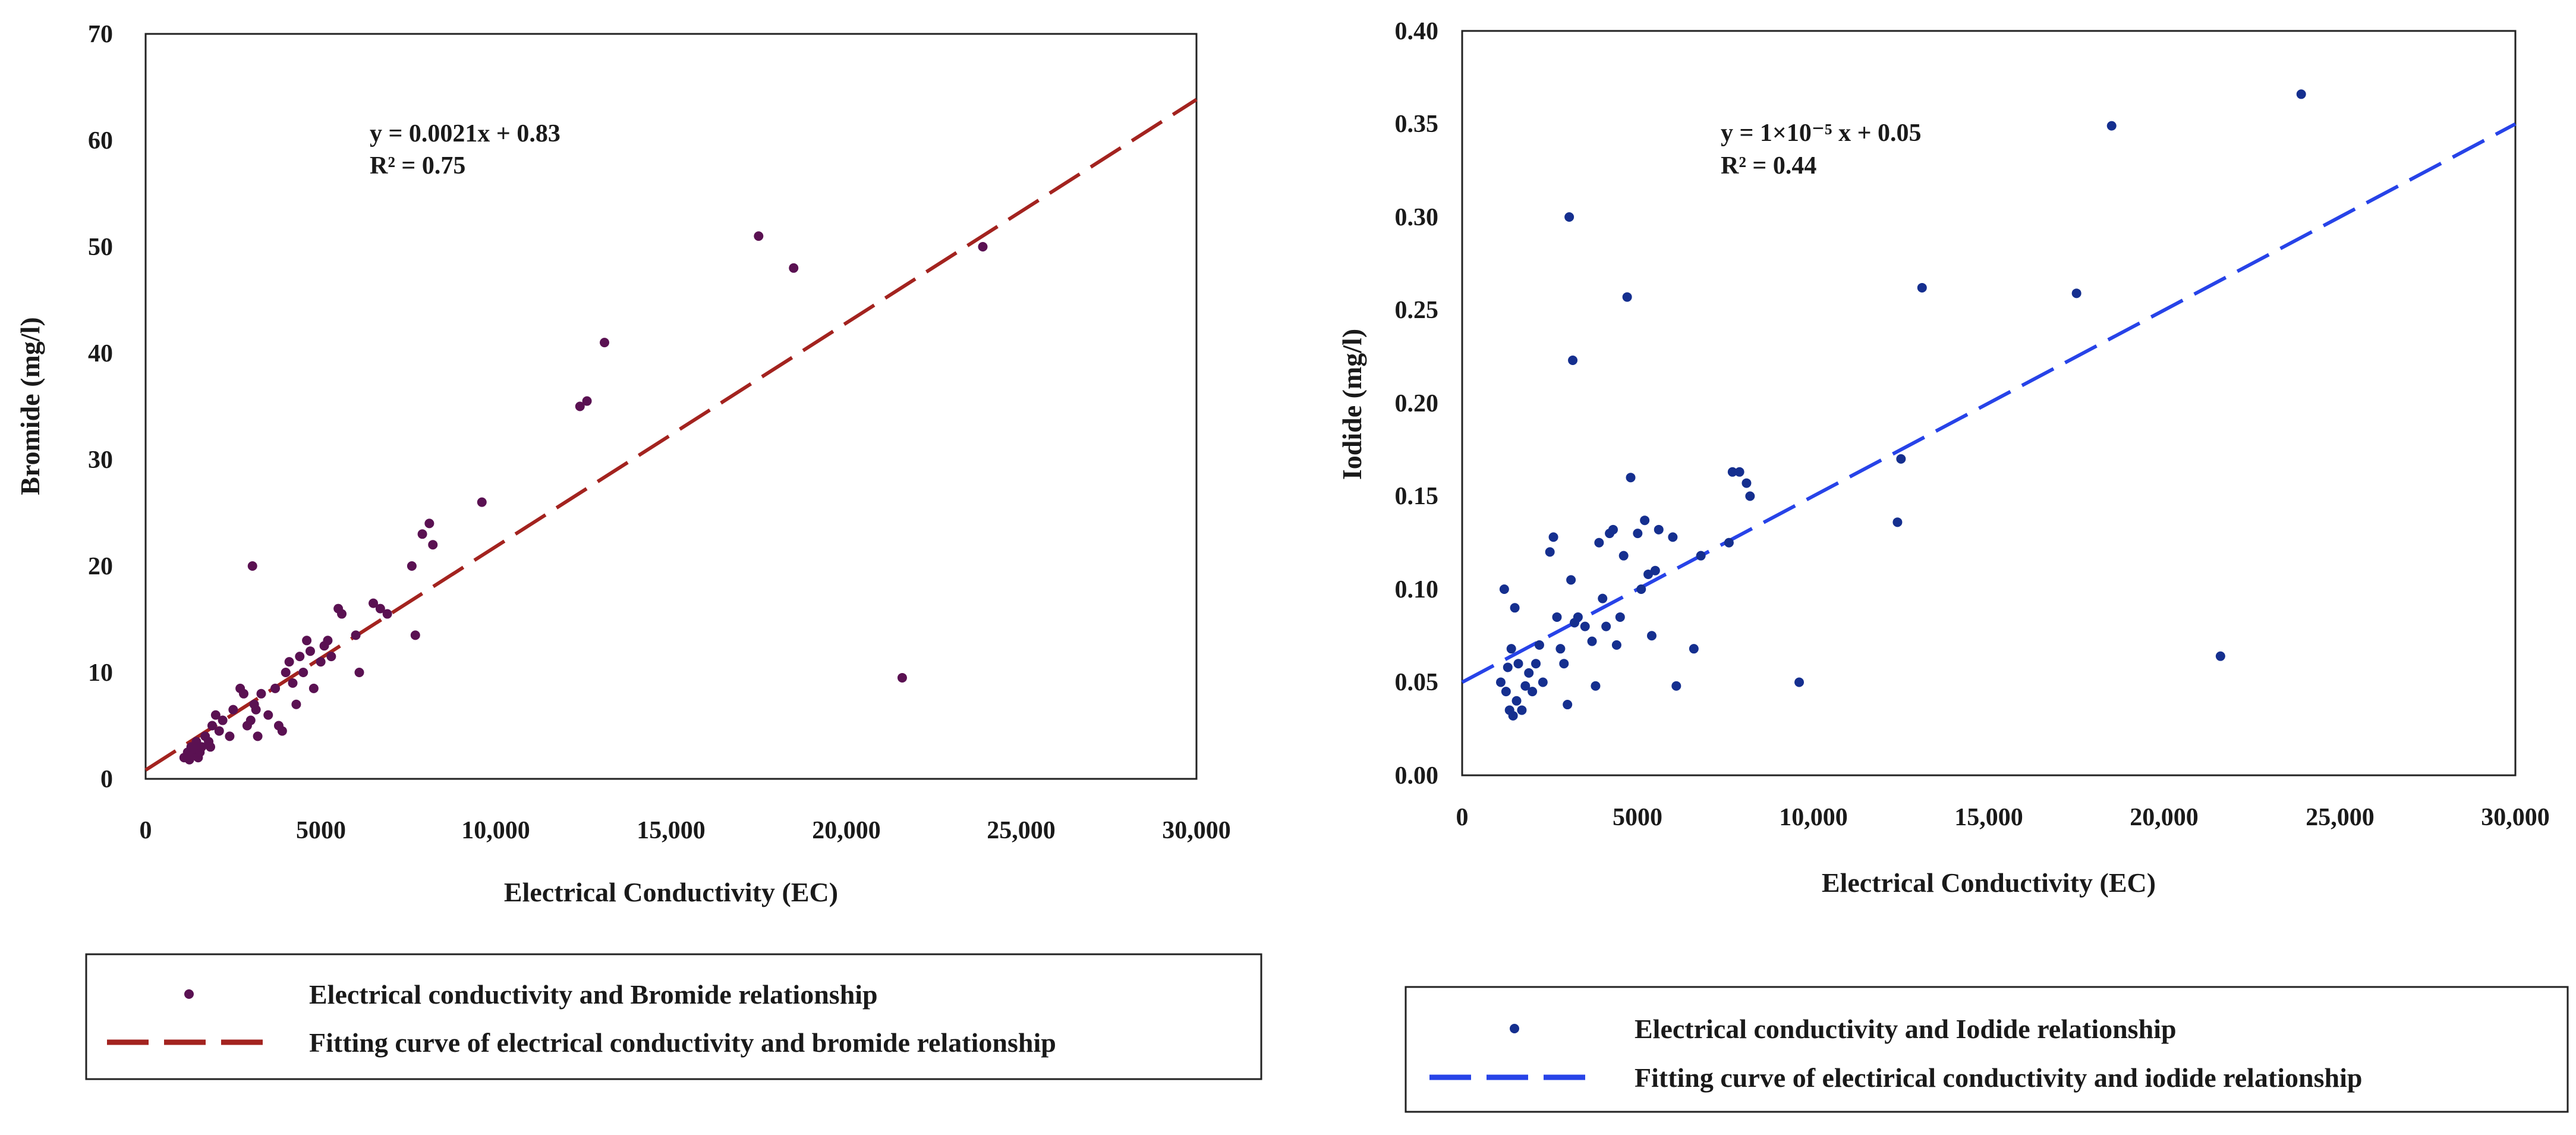 This screenshot has width=2576, height=1135. What do you see at coordinates (1417, 590) in the screenshot?
I see `y-tick-label: 0.10` at bounding box center [1417, 590].